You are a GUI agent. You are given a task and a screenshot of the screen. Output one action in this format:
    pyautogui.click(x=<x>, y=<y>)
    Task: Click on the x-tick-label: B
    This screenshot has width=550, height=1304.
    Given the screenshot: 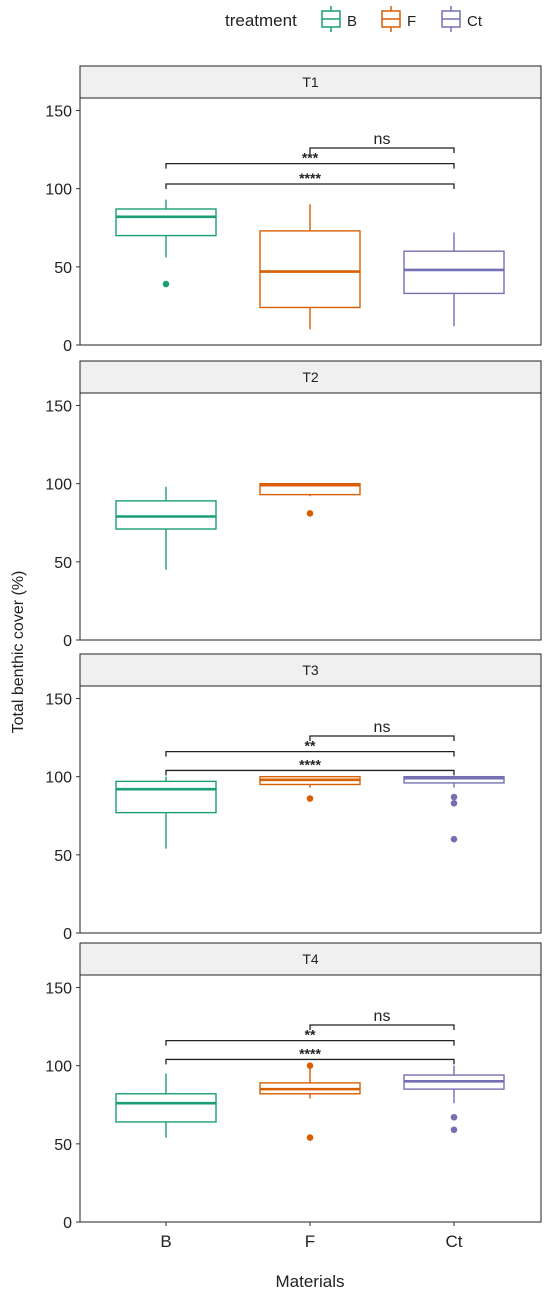 What is the action you would take?
    pyautogui.click(x=165, y=1241)
    